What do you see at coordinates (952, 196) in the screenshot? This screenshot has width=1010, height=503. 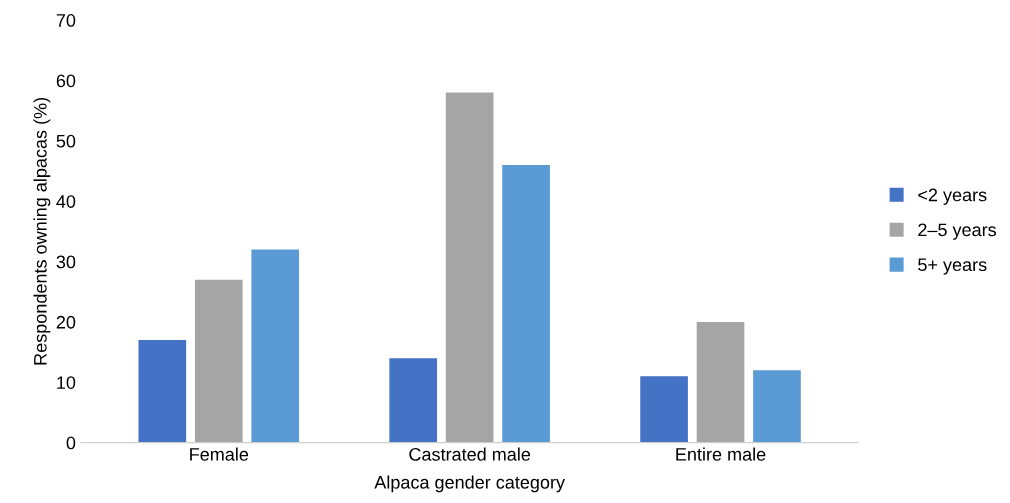 I see `legend-label: <2 years` at bounding box center [952, 196].